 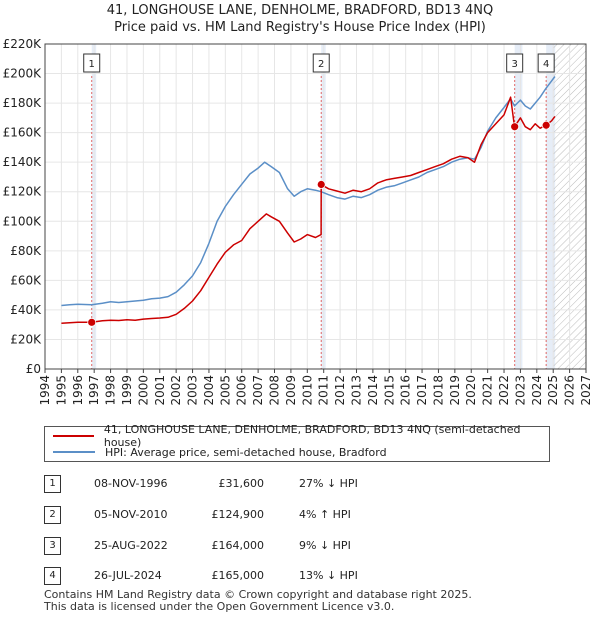 I want to click on transaction-date: 05-NOV-2010, so click(x=131, y=514).